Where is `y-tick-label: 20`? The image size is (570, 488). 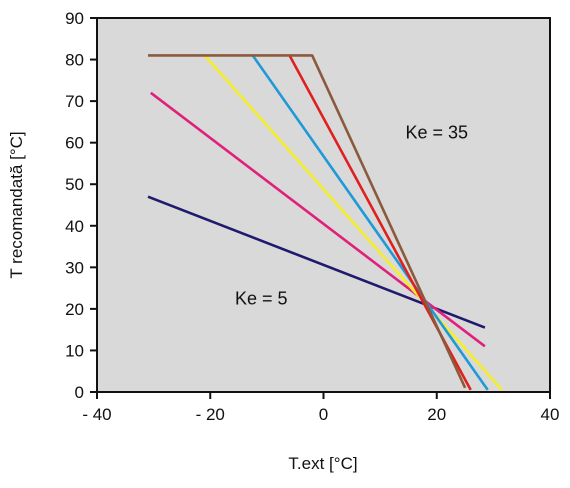 y-tick-label: 20 is located at coordinates (74, 309).